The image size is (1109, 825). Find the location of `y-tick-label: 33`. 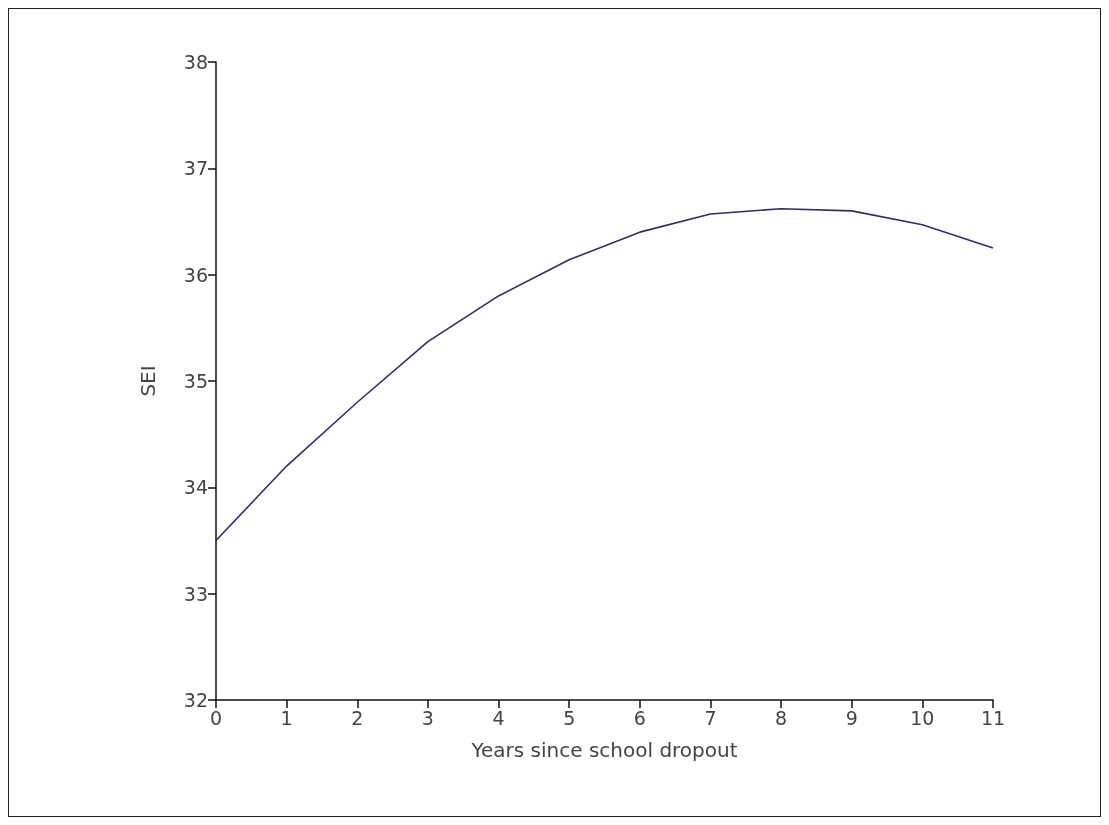

y-tick-label: 33 is located at coordinates (195, 593).